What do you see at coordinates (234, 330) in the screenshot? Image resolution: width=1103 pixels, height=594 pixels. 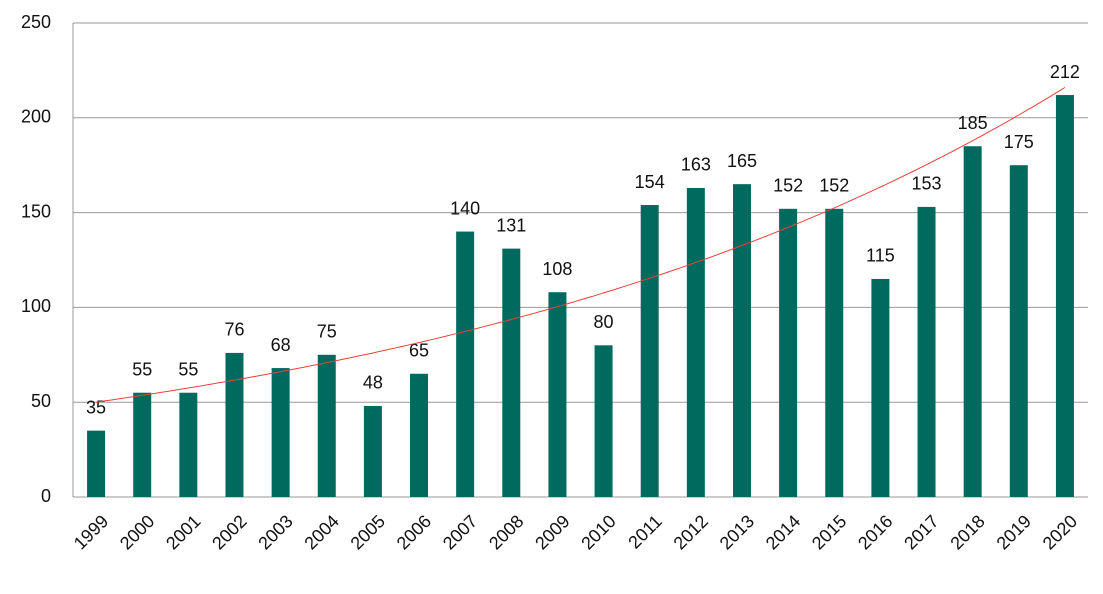 I see `data-label: 76` at bounding box center [234, 330].